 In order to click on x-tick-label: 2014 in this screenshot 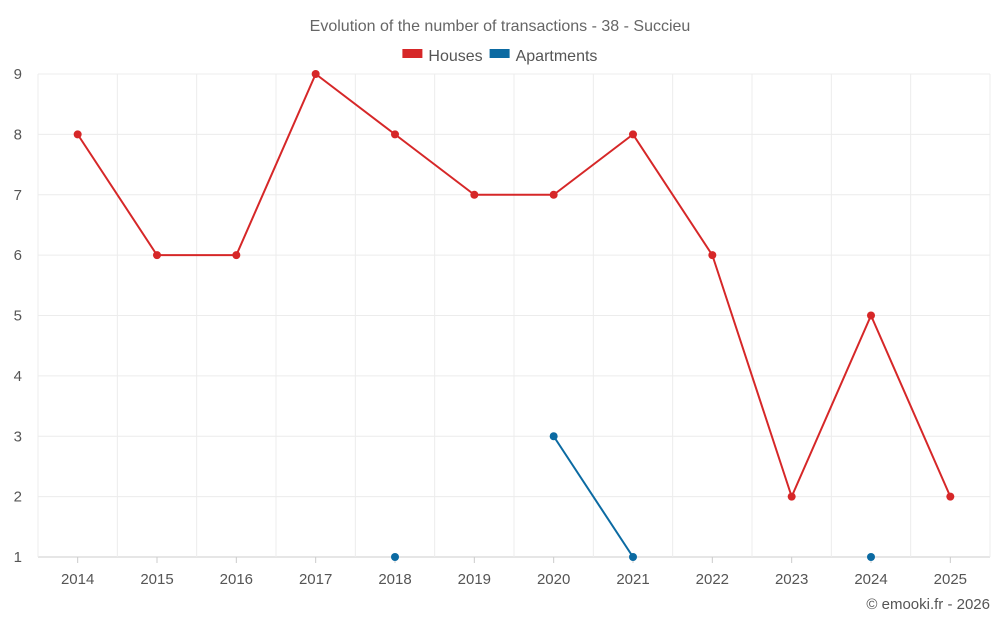, I will do `click(77, 579)`.